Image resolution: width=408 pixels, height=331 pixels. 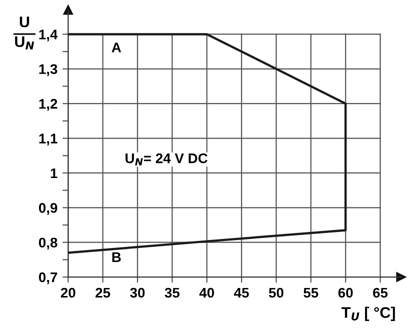 I want to click on x-axis-title: T$_{U}$ [ °C], so click(x=368, y=313).